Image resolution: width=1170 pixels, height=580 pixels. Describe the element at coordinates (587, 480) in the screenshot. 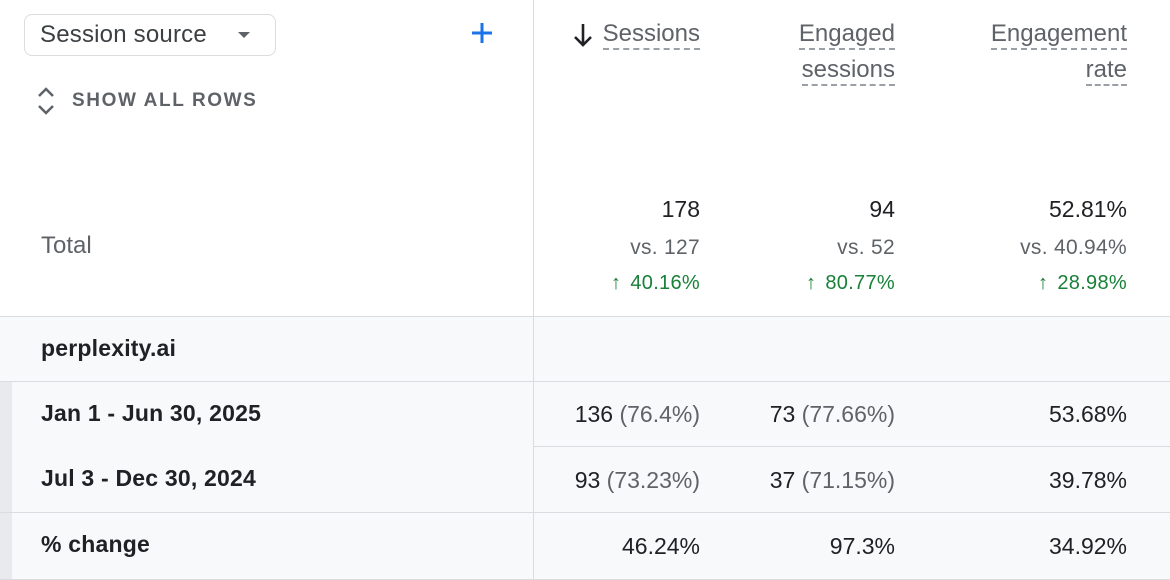

I see `row-2-sessions-value: 93` at that location.